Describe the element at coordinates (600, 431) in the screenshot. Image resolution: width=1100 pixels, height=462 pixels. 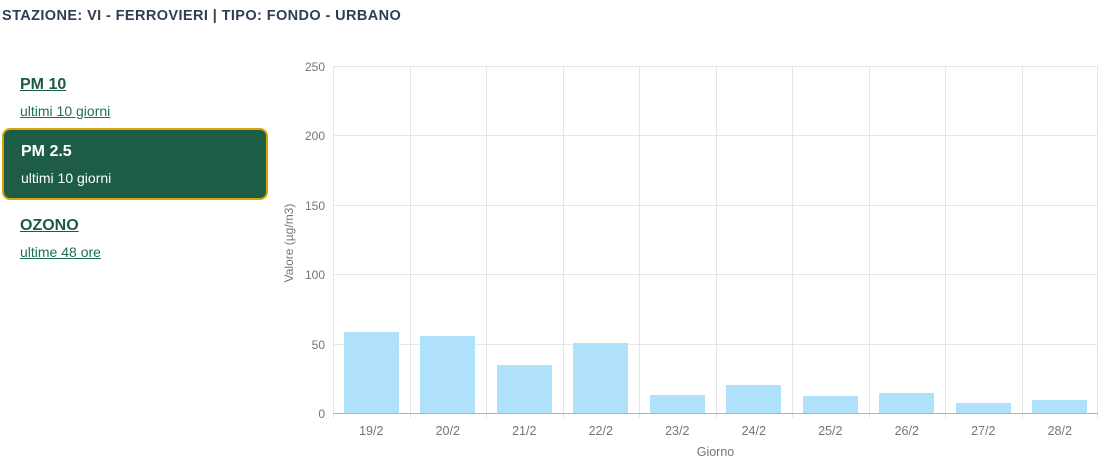
I see `x-tick-label: 22/2` at that location.